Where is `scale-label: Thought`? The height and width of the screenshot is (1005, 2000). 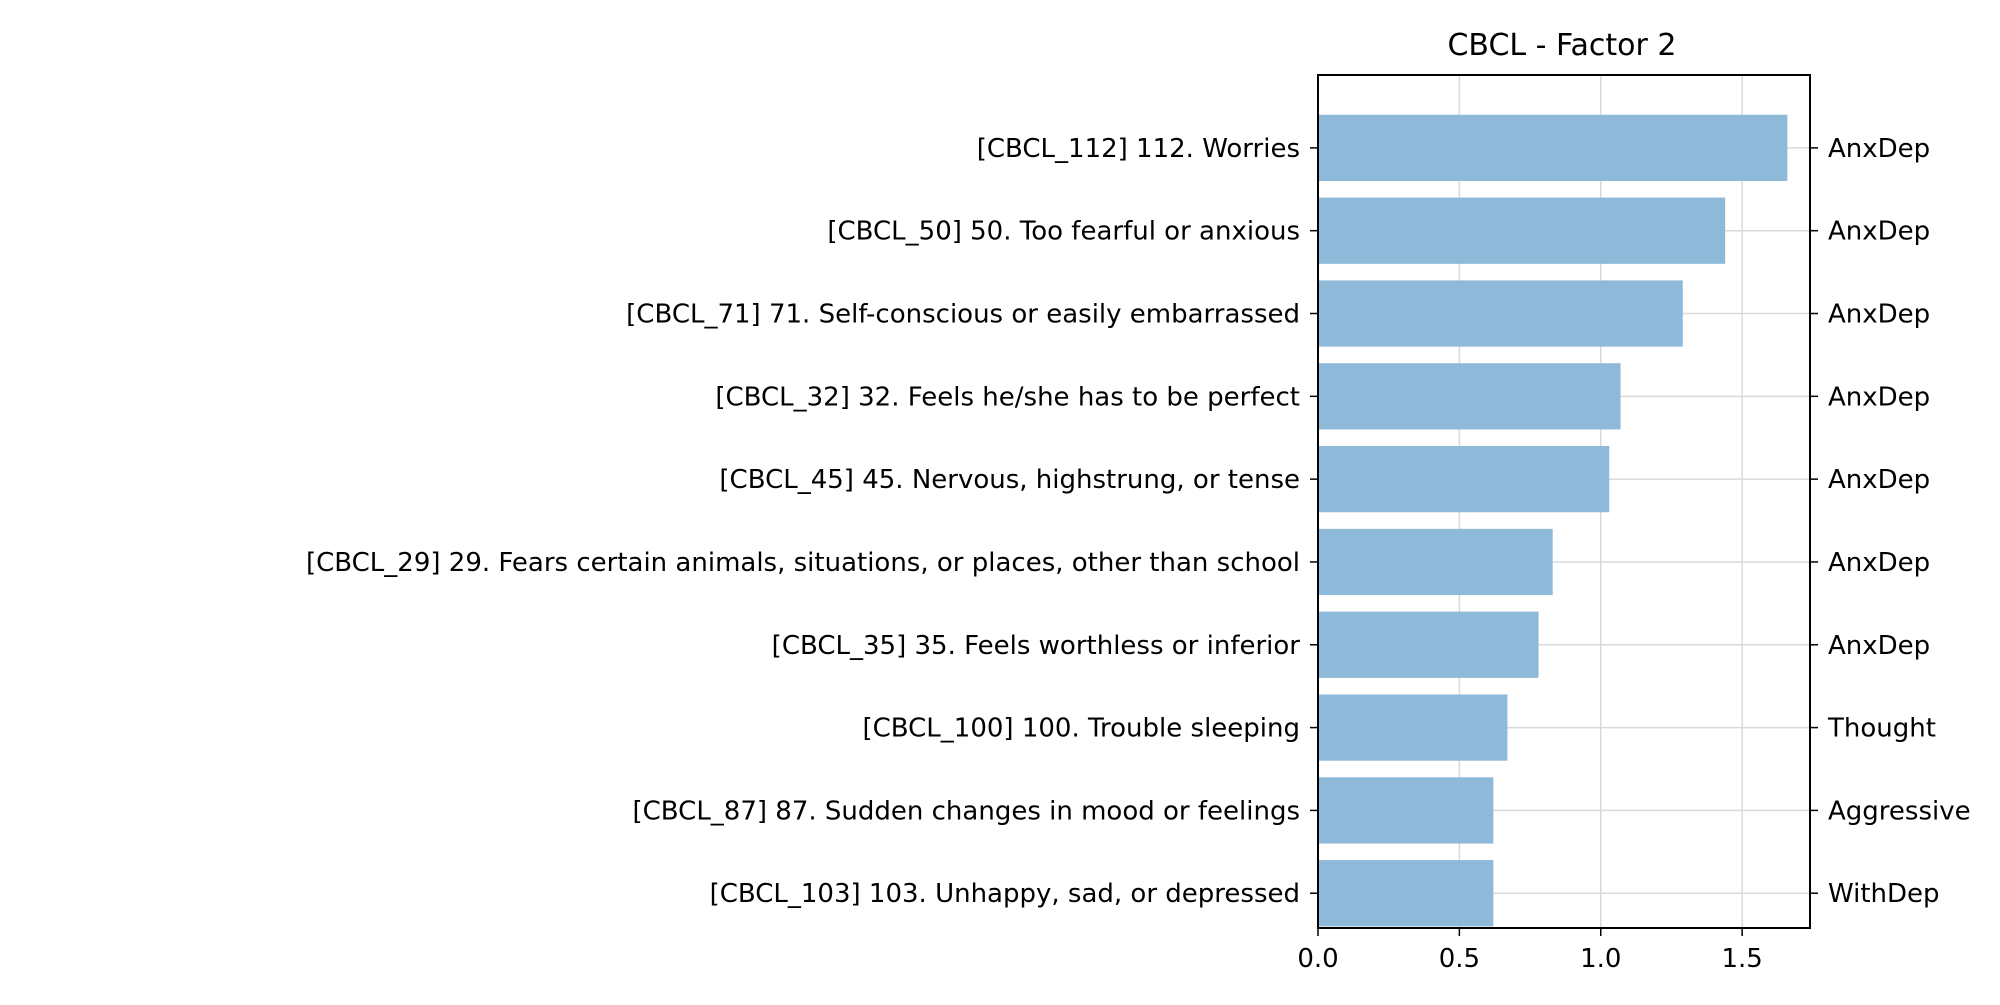 scale-label: Thought is located at coordinates (1881, 729).